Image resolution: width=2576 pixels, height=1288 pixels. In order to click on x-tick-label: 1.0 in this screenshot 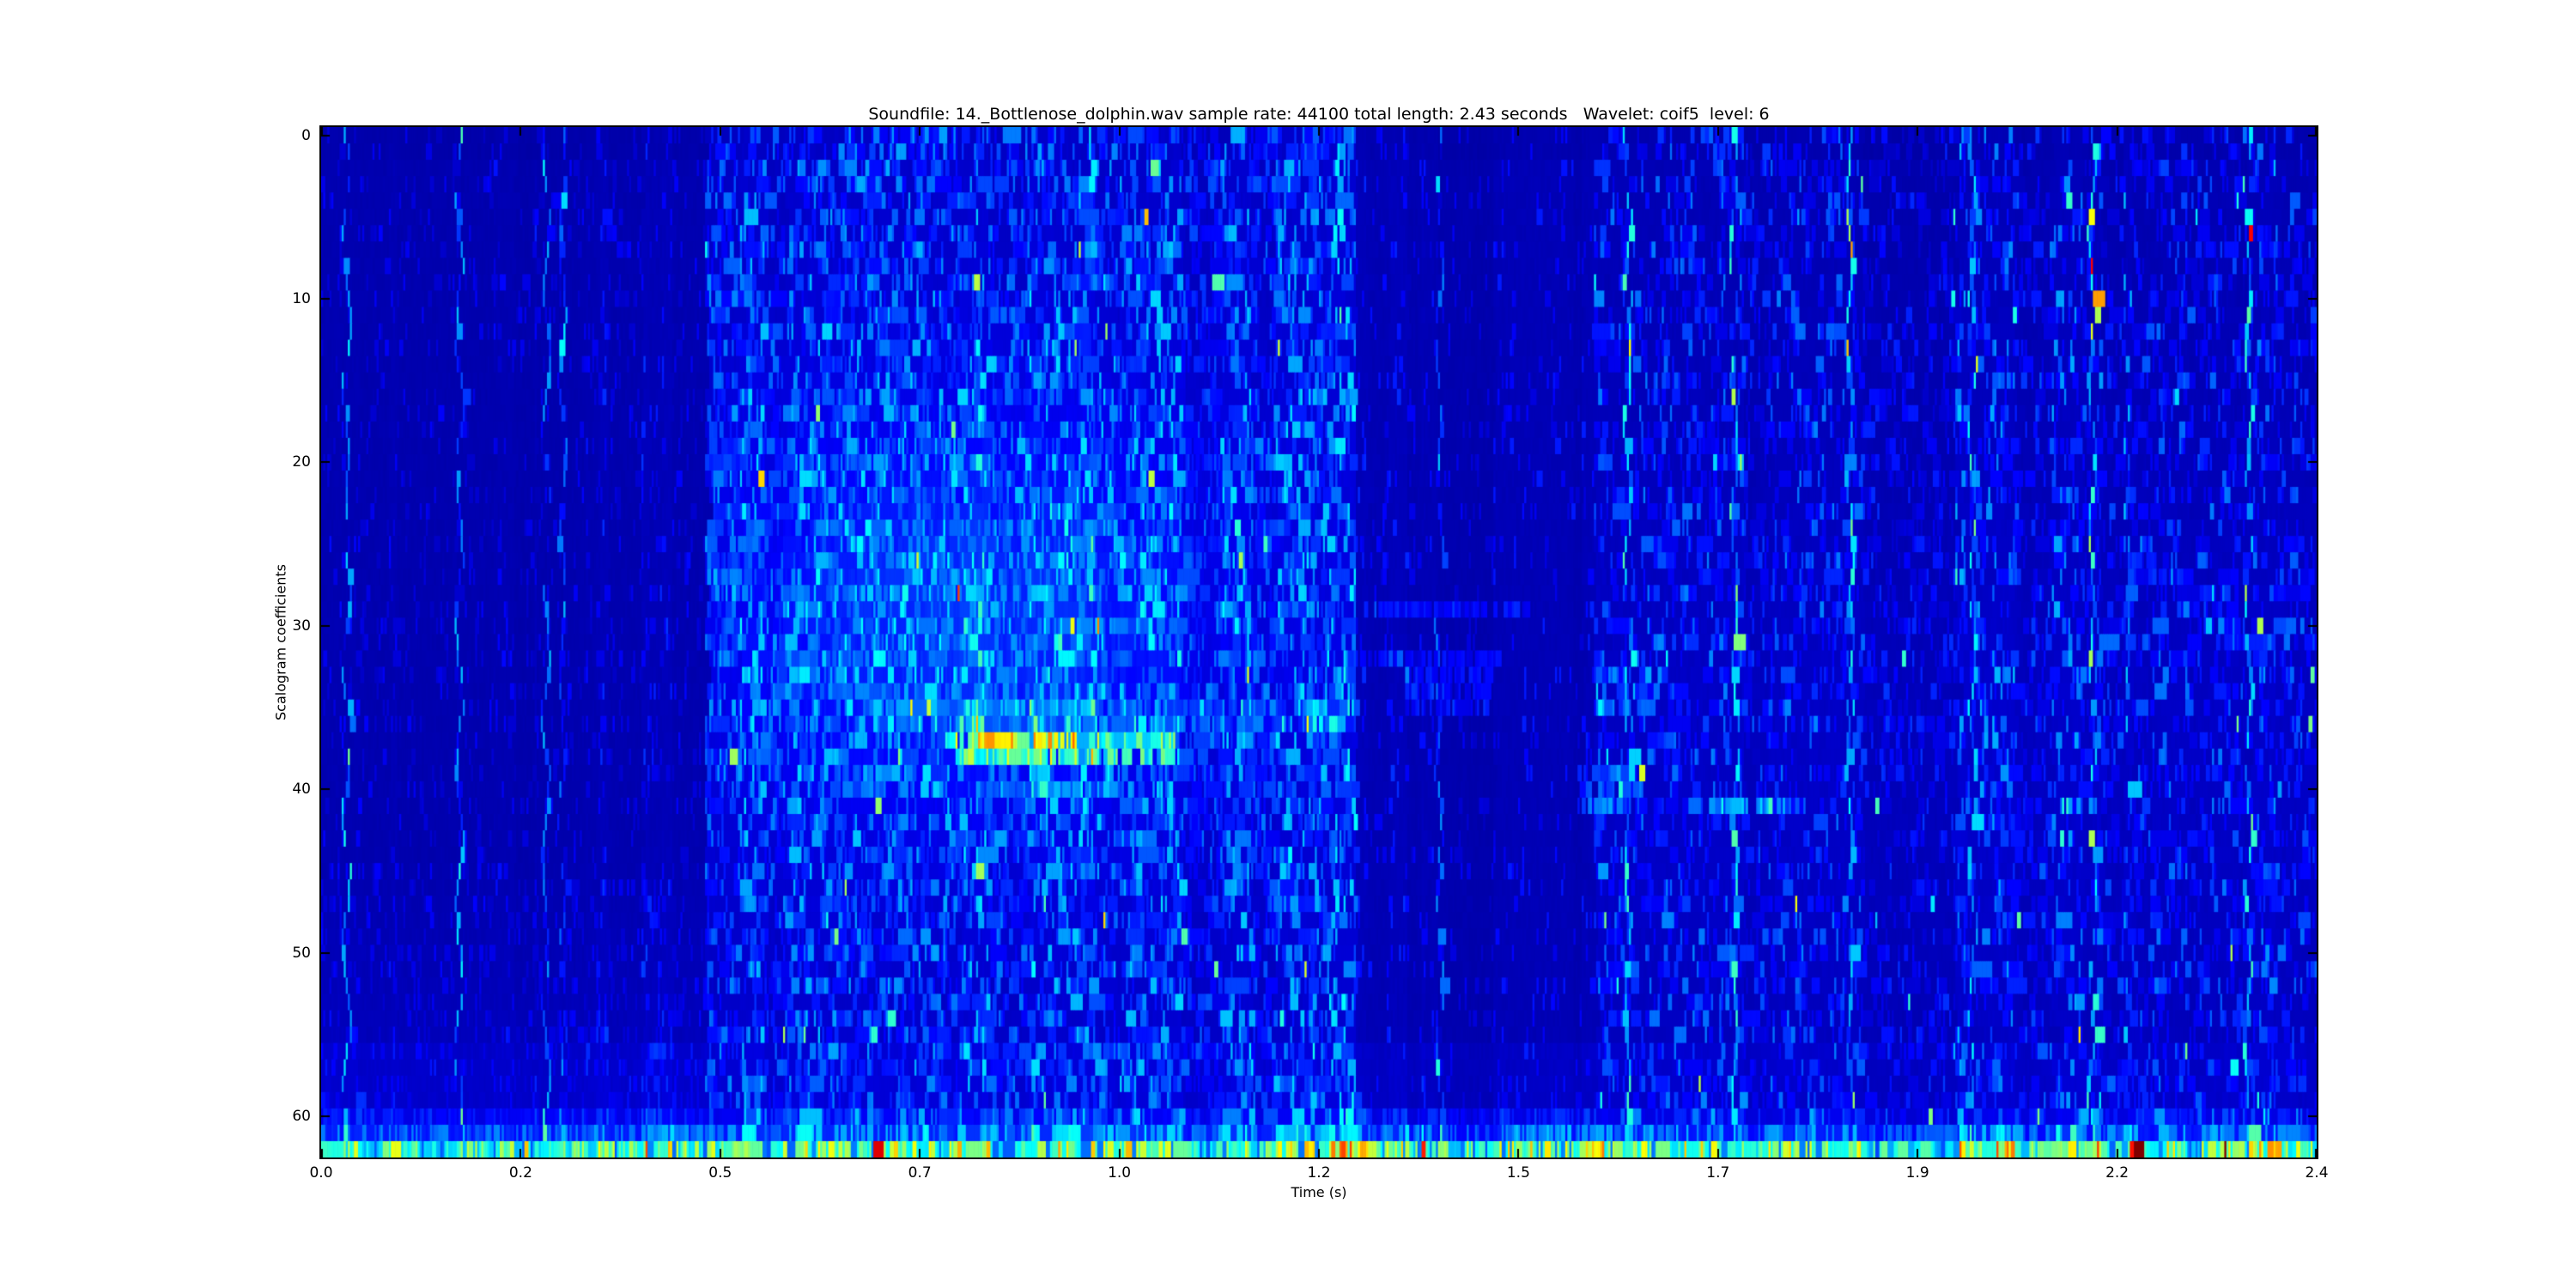, I will do `click(1120, 1173)`.